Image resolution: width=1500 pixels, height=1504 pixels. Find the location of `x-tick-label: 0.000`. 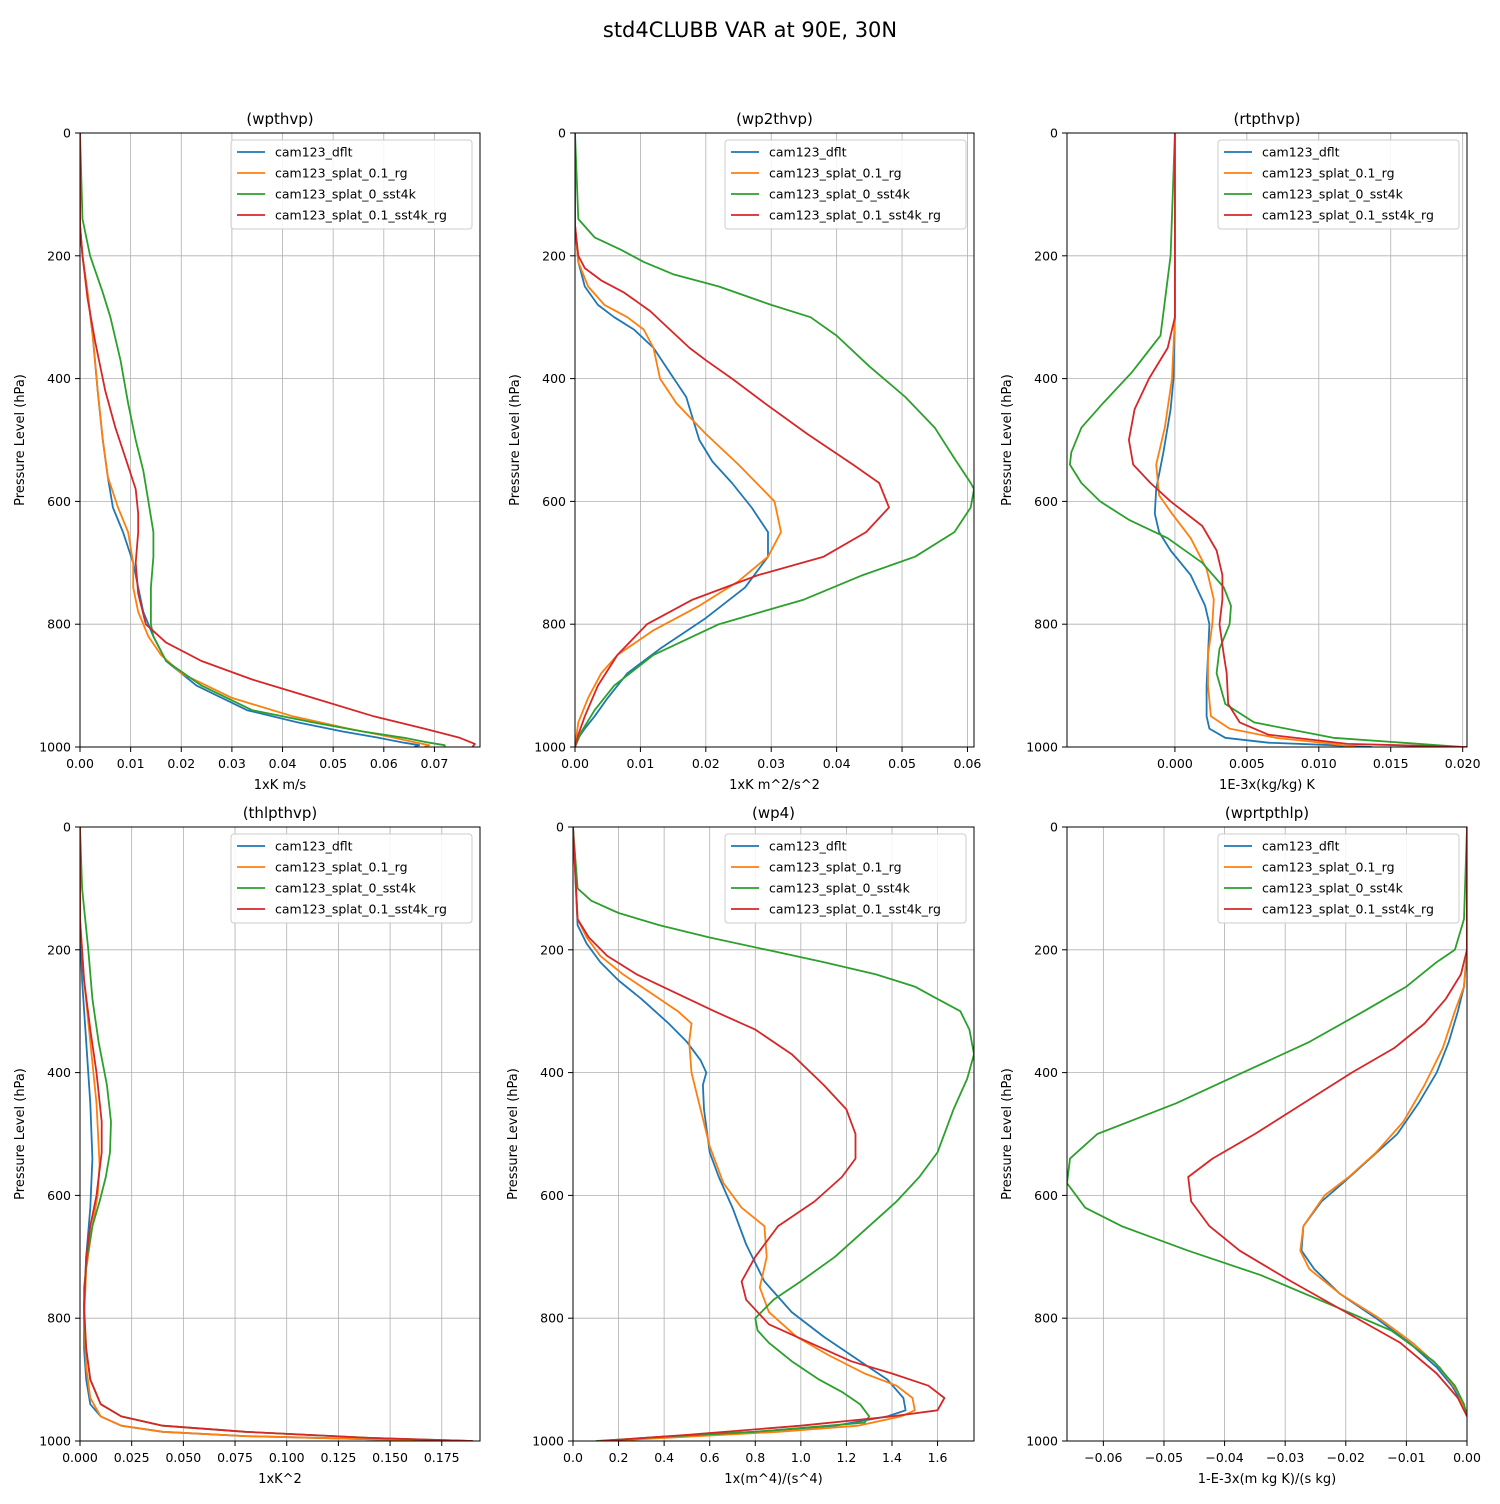

x-tick-label: 0.000 is located at coordinates (1175, 763).